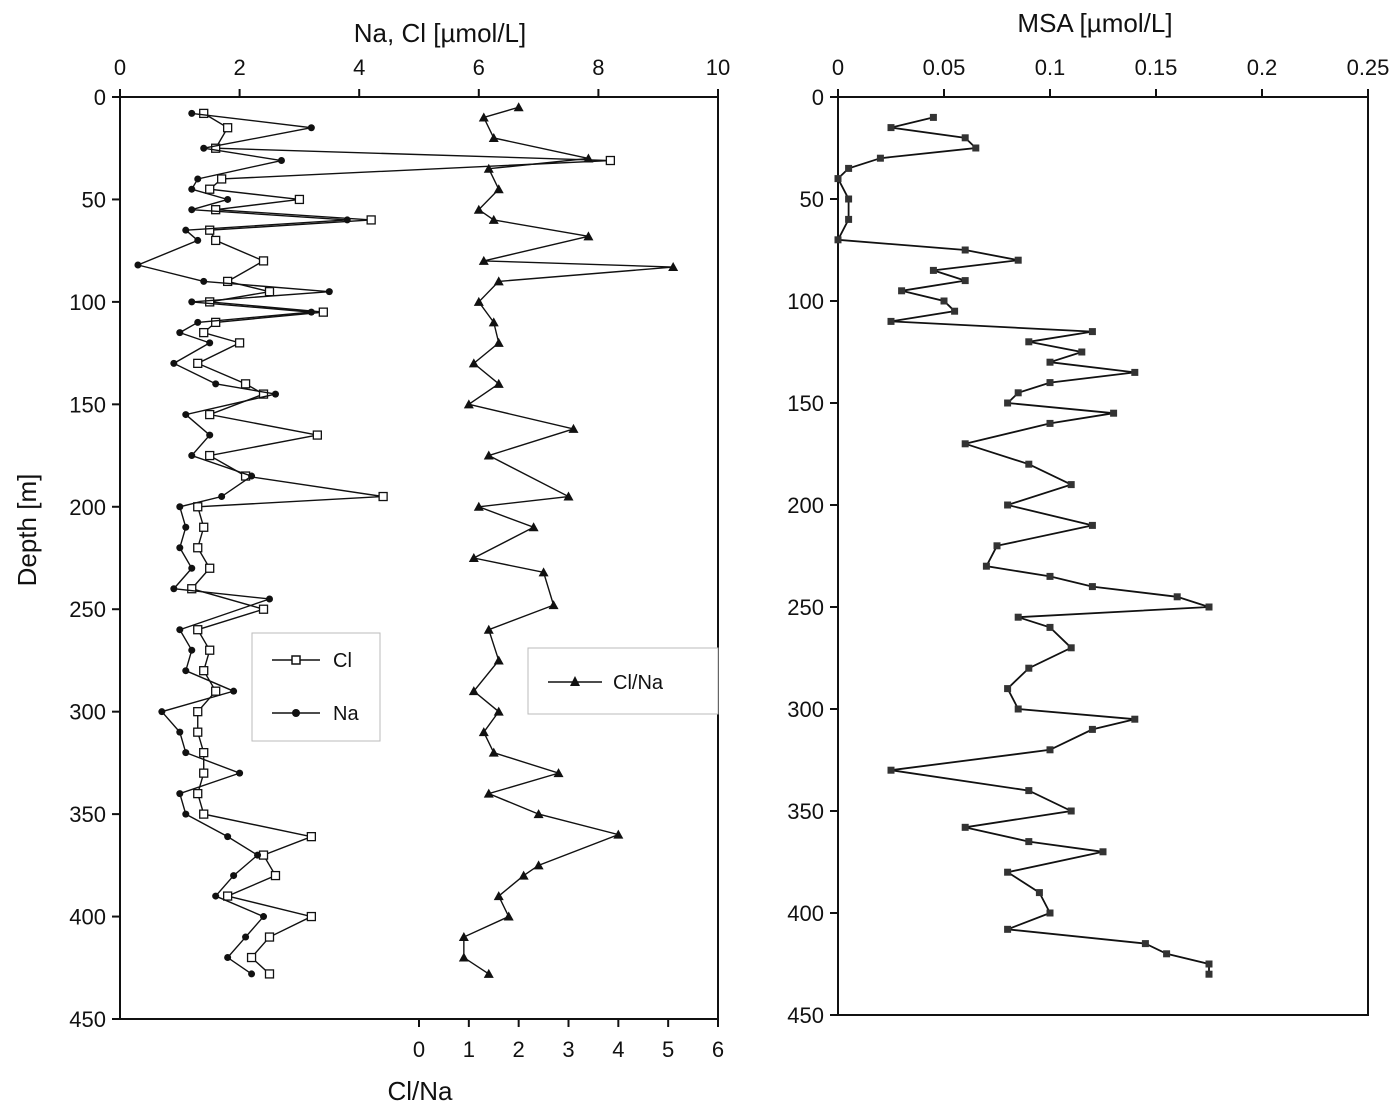  Describe the element at coordinates (1156, 67) in the screenshot. I see `right-top-tick-label: 0.15` at that location.